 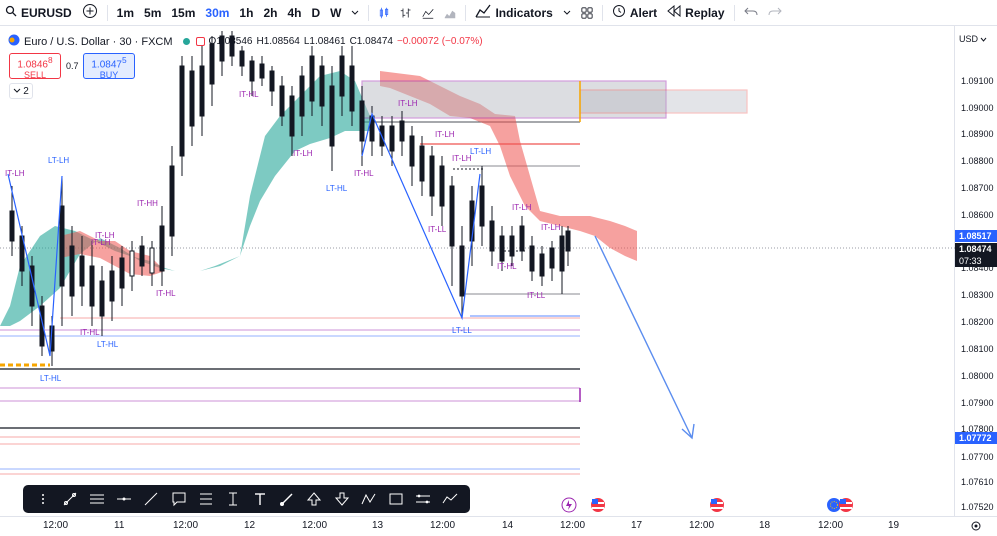 What do you see at coordinates (246, 12) in the screenshot?
I see `timeframe-1h: 1h` at bounding box center [246, 12].